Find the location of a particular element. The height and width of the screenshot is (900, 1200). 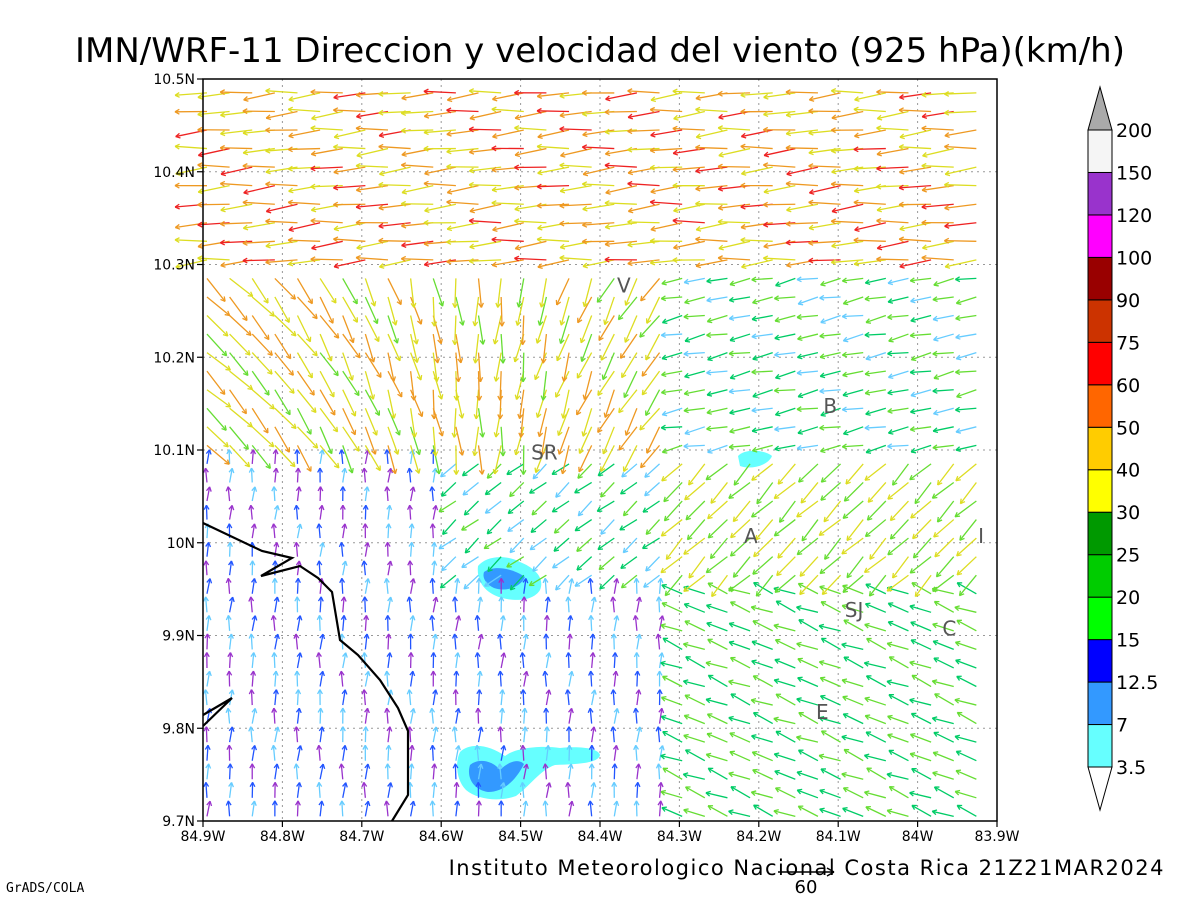

lat-tick-label: 10.3N is located at coordinates (174, 266).